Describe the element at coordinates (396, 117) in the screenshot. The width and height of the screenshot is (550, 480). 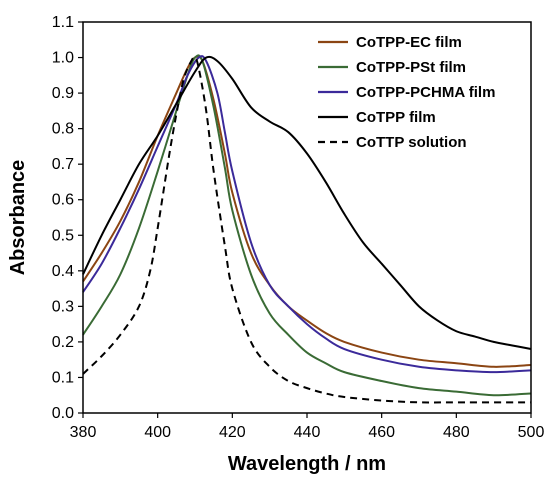
I see `legend-label-cotpp-film: CoTPP film` at that location.